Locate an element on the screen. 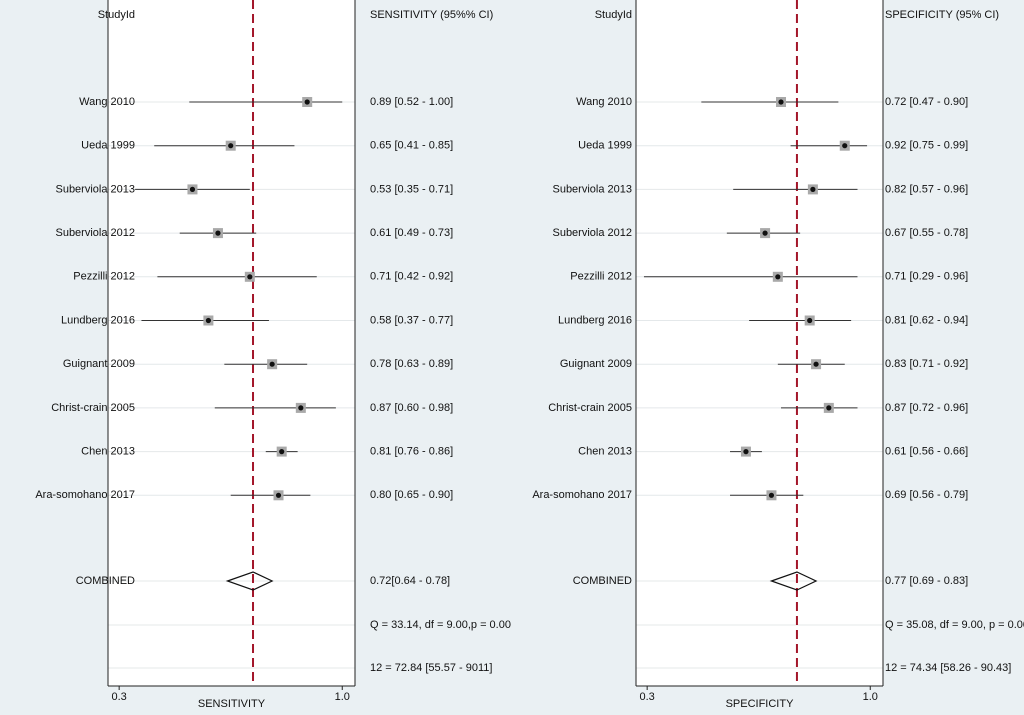  heterogeneity-stat: 12 = 74.34 [58.26 - 90.43] is located at coordinates (948, 668).